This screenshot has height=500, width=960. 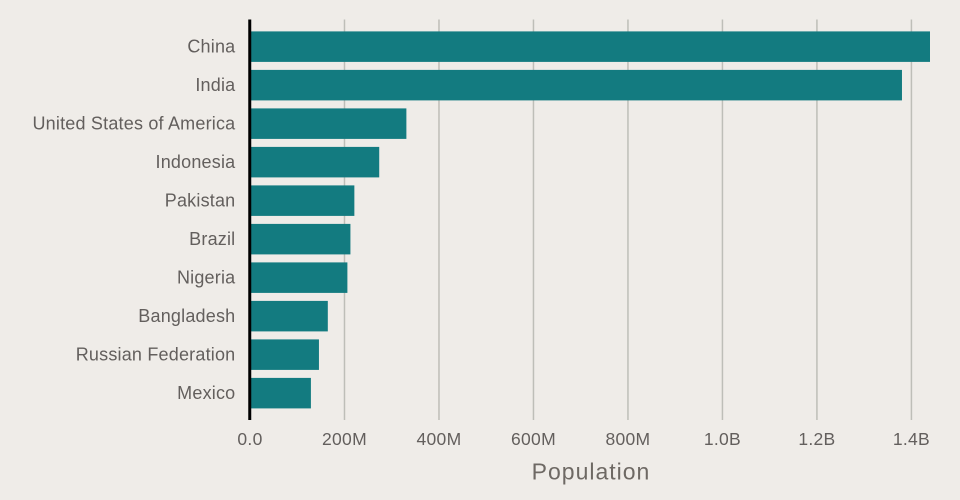 I want to click on svg-text: Pakistan, so click(x=200, y=200).